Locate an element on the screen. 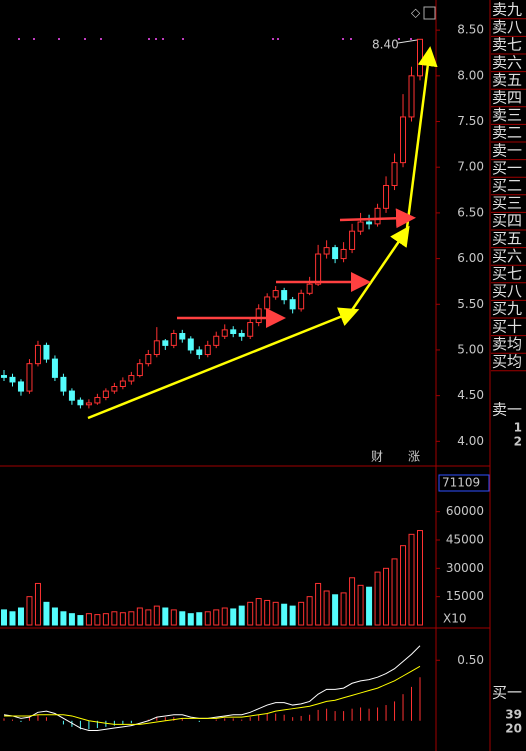  y-tick-label: 6.00 is located at coordinates (470, 258).